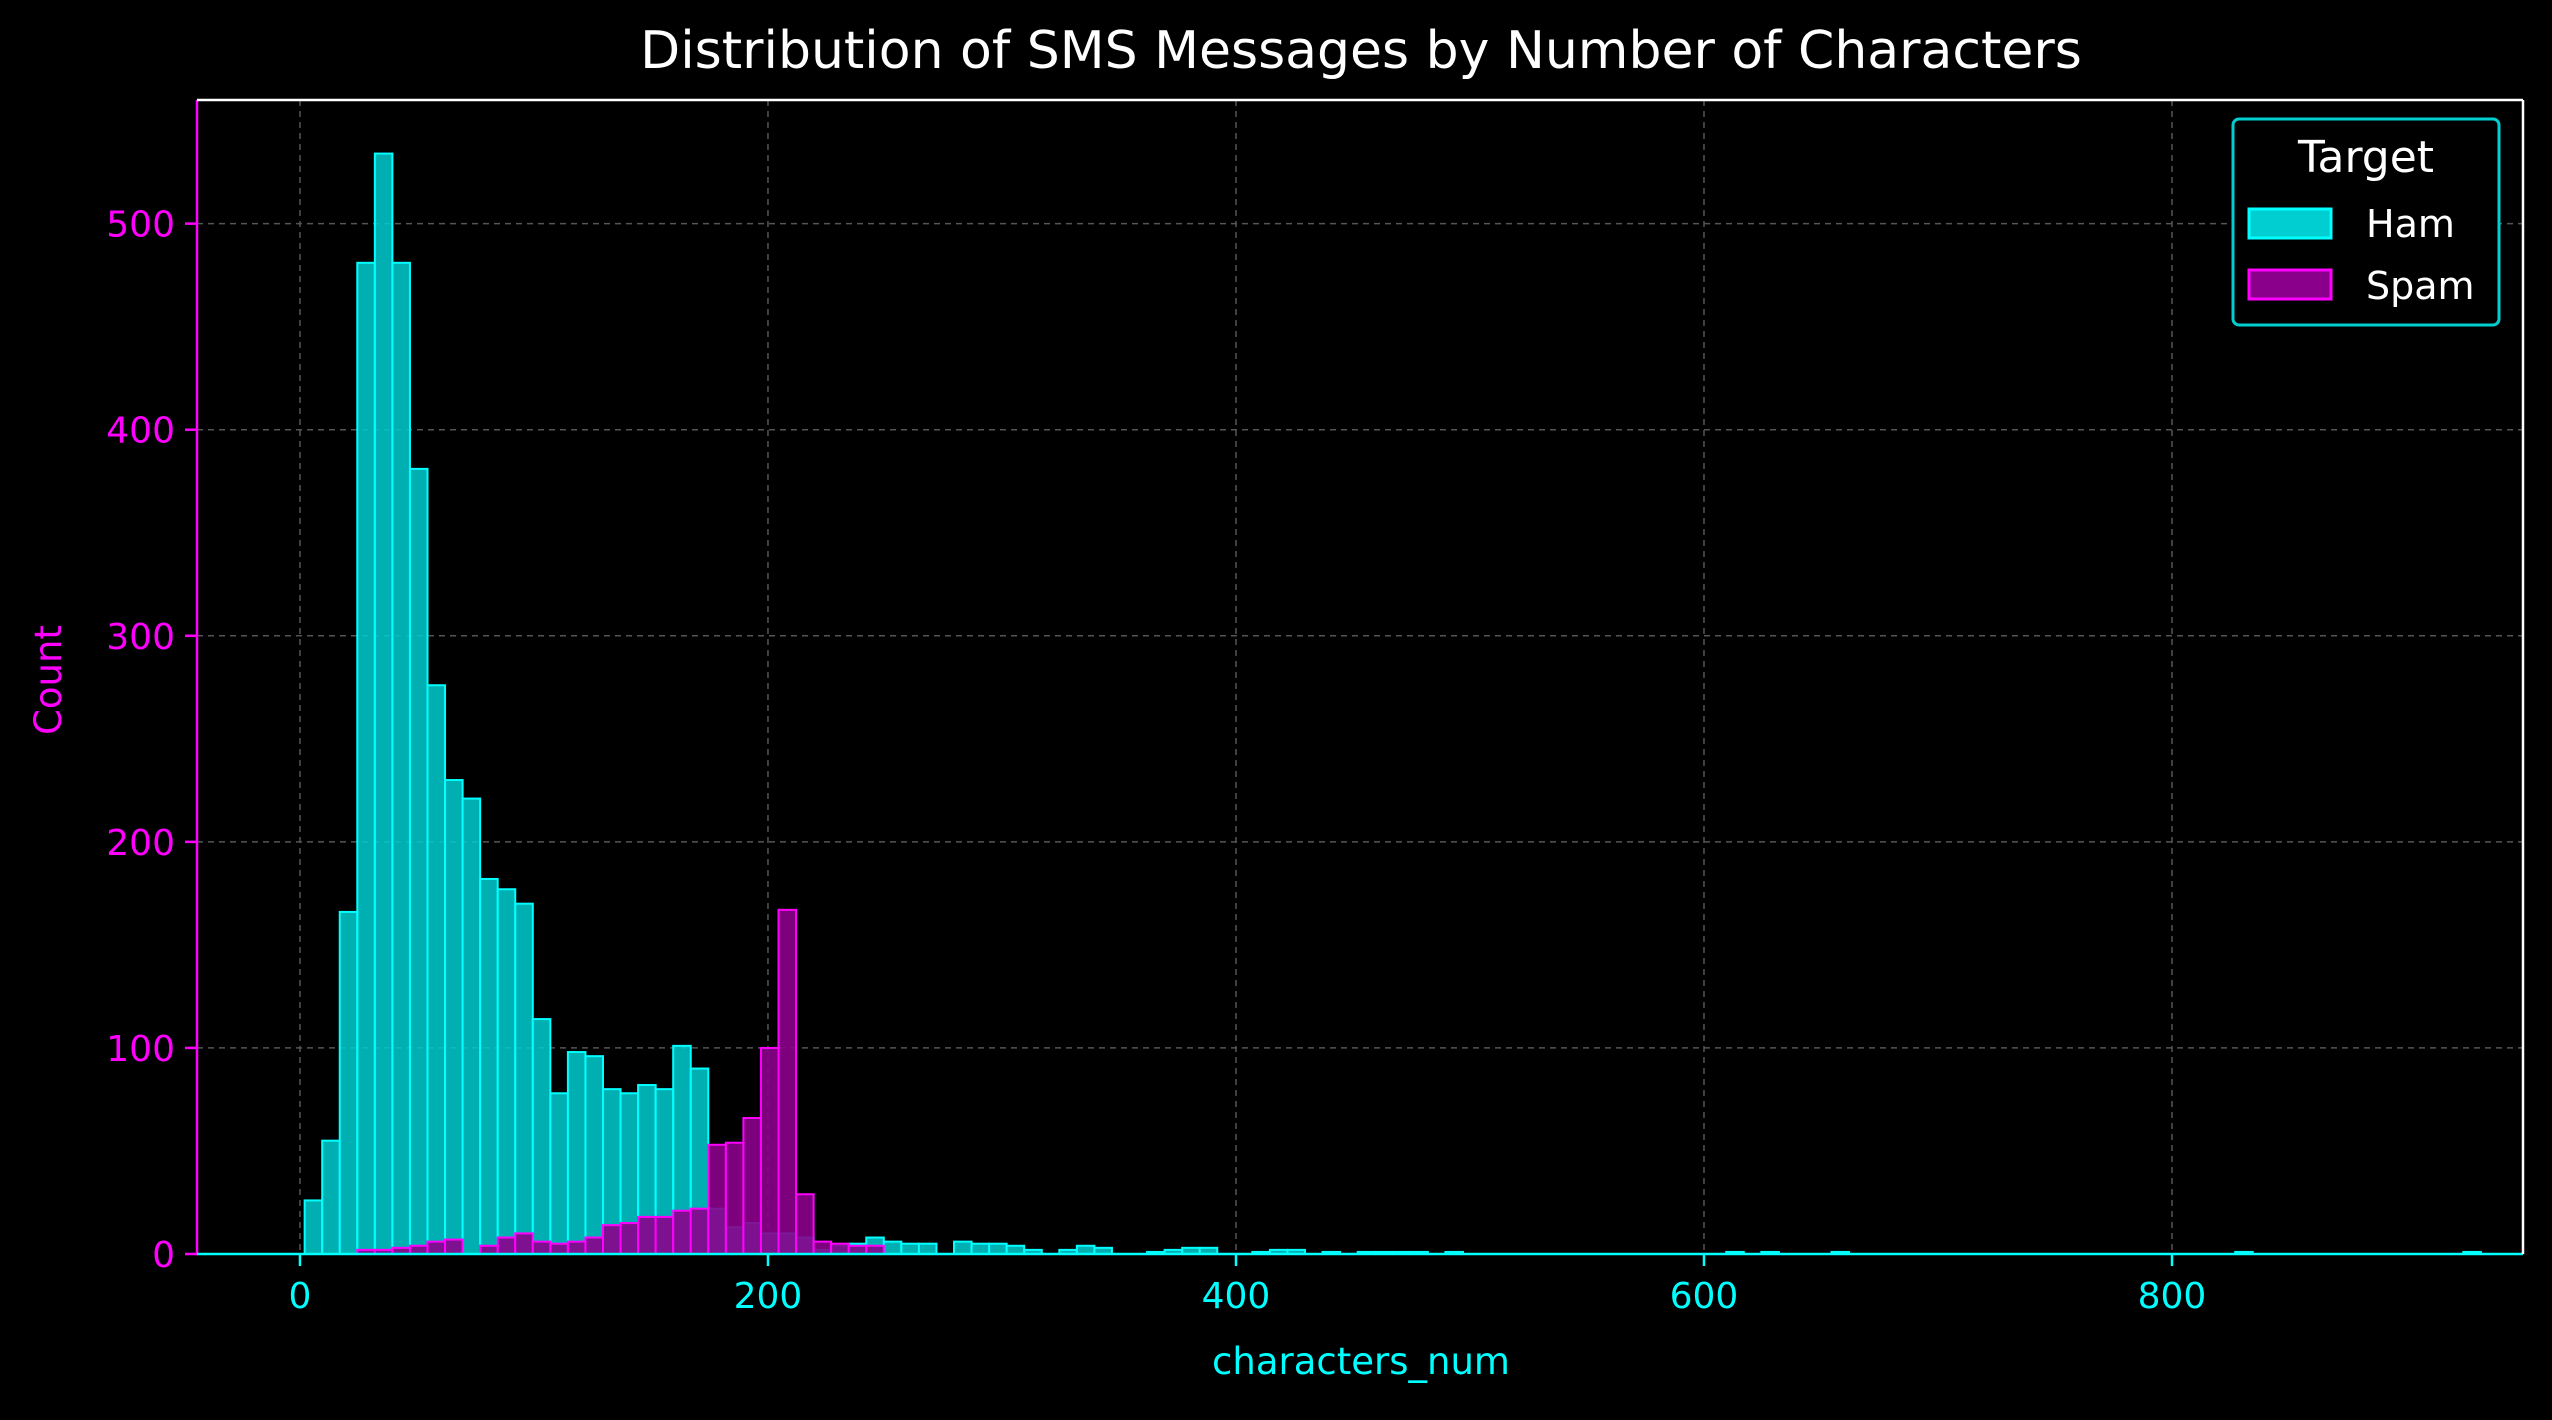 Image resolution: width=2552 pixels, height=1420 pixels. I want to click on x-tick-label: 800, so click(2172, 1296).